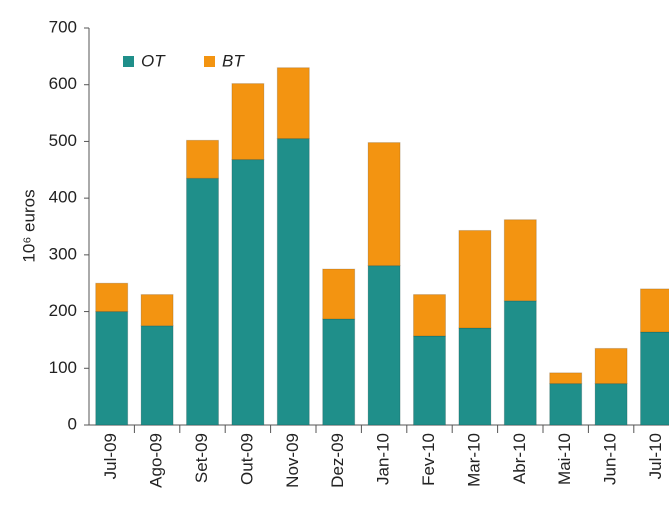 The image size is (669, 513). Describe the element at coordinates (63, 367) in the screenshot. I see `y-tick-label: 100` at that location.